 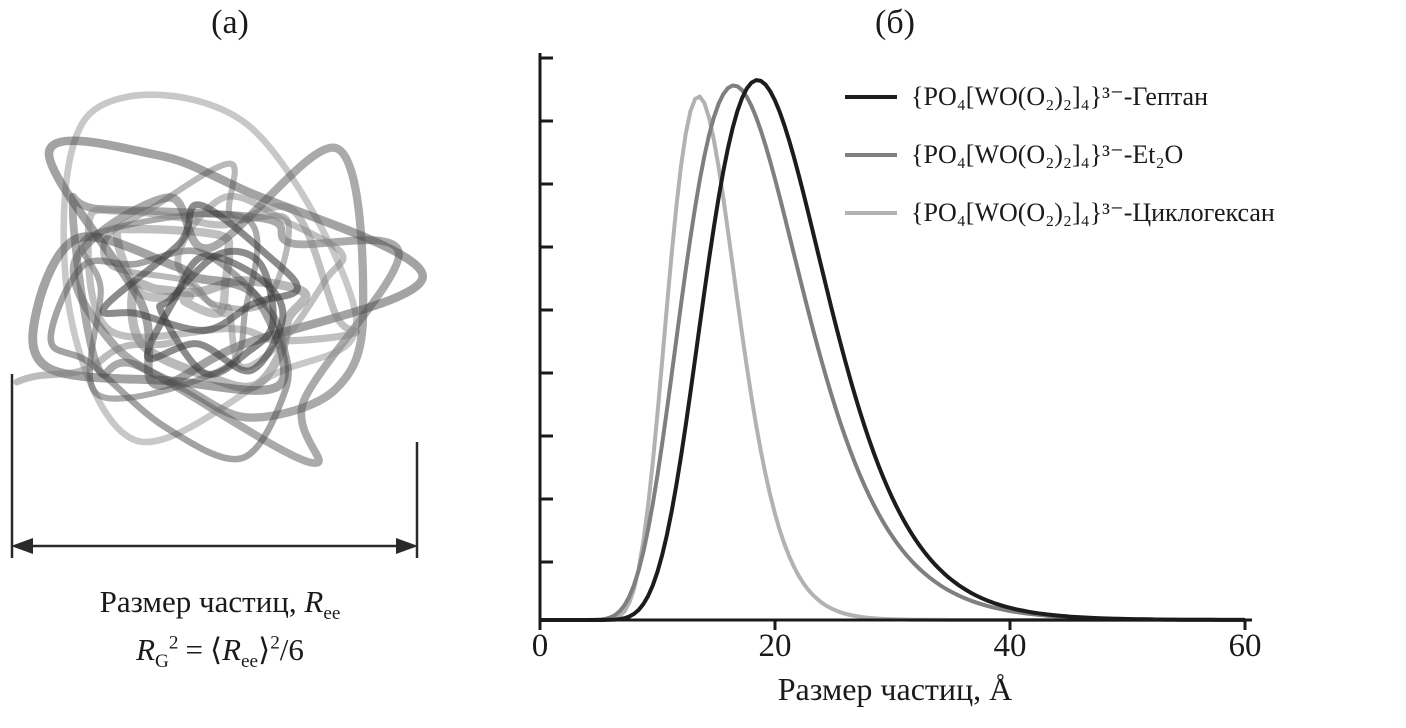 I want to click on arrow-head-left, so click(x=22, y=546).